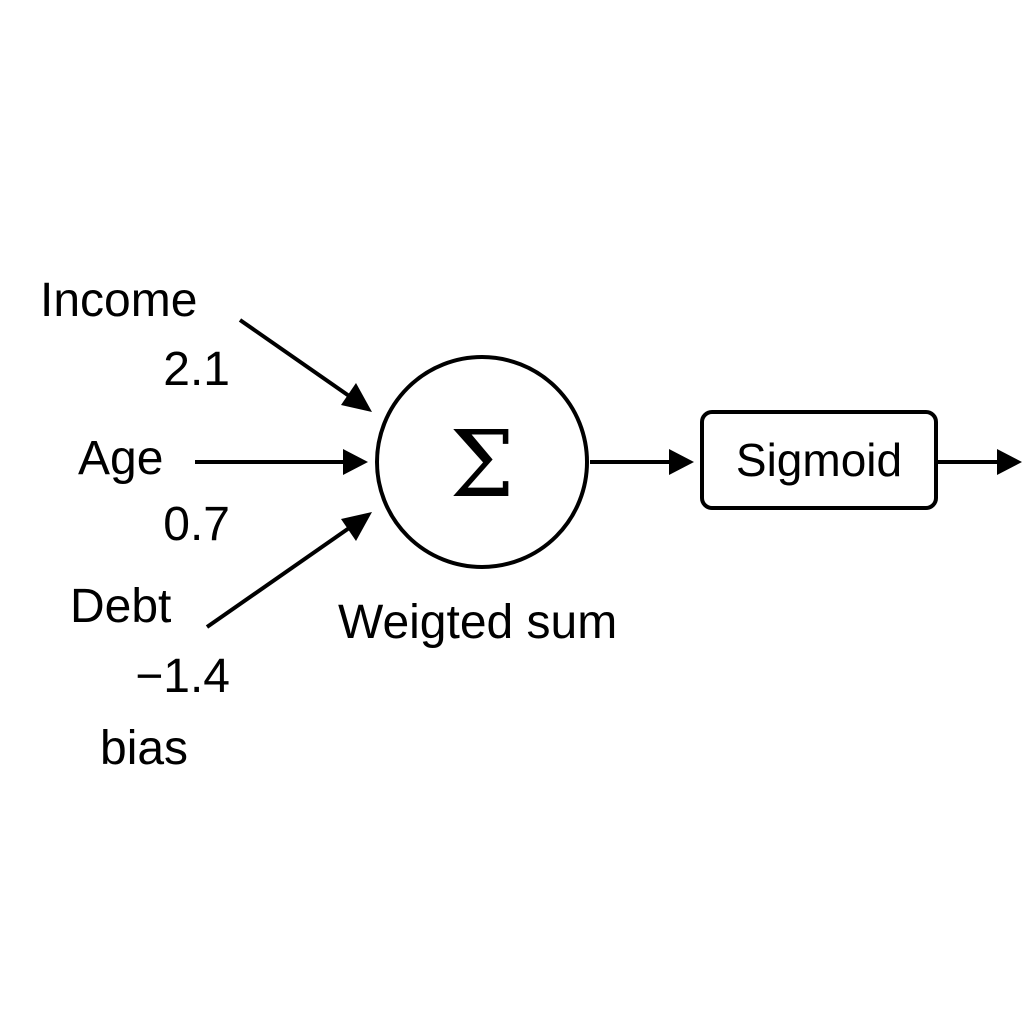 The image size is (1024, 1024). I want to click on input-label-age: Age, so click(120, 458).